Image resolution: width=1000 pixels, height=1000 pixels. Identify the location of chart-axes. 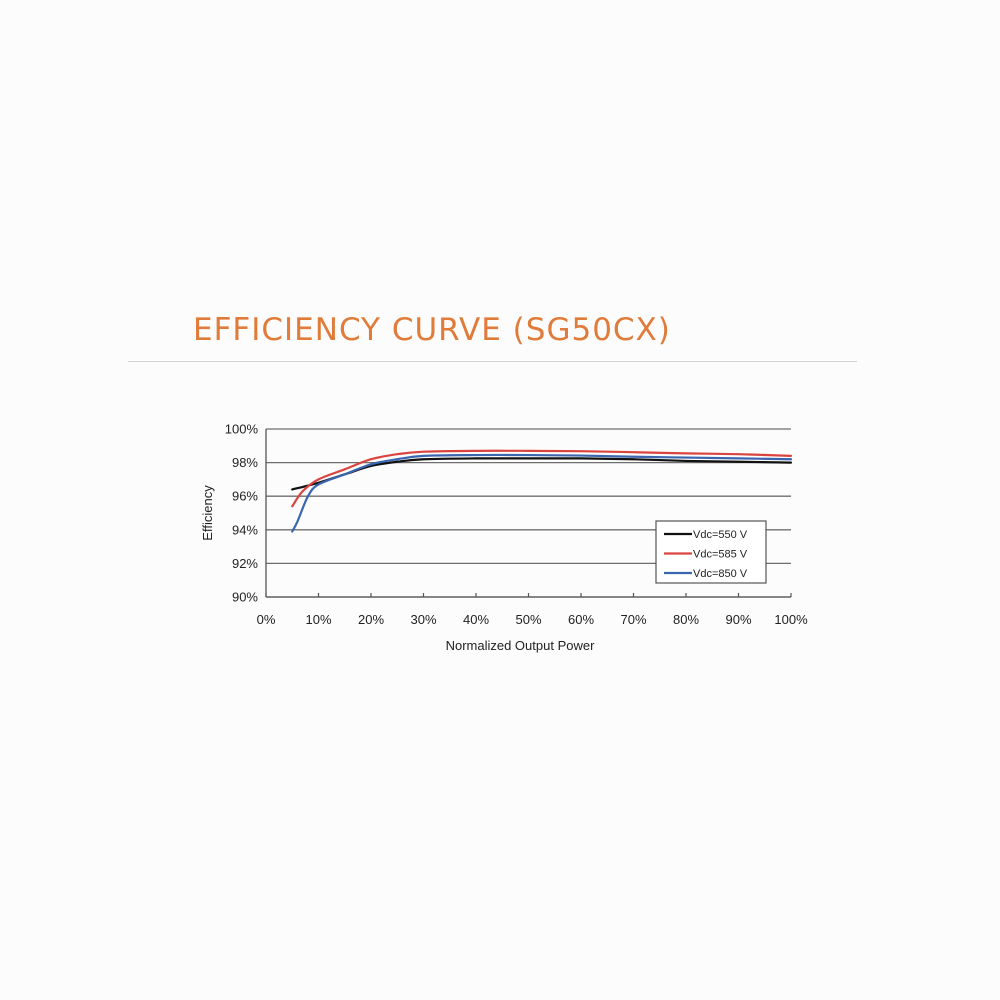
(528, 513).